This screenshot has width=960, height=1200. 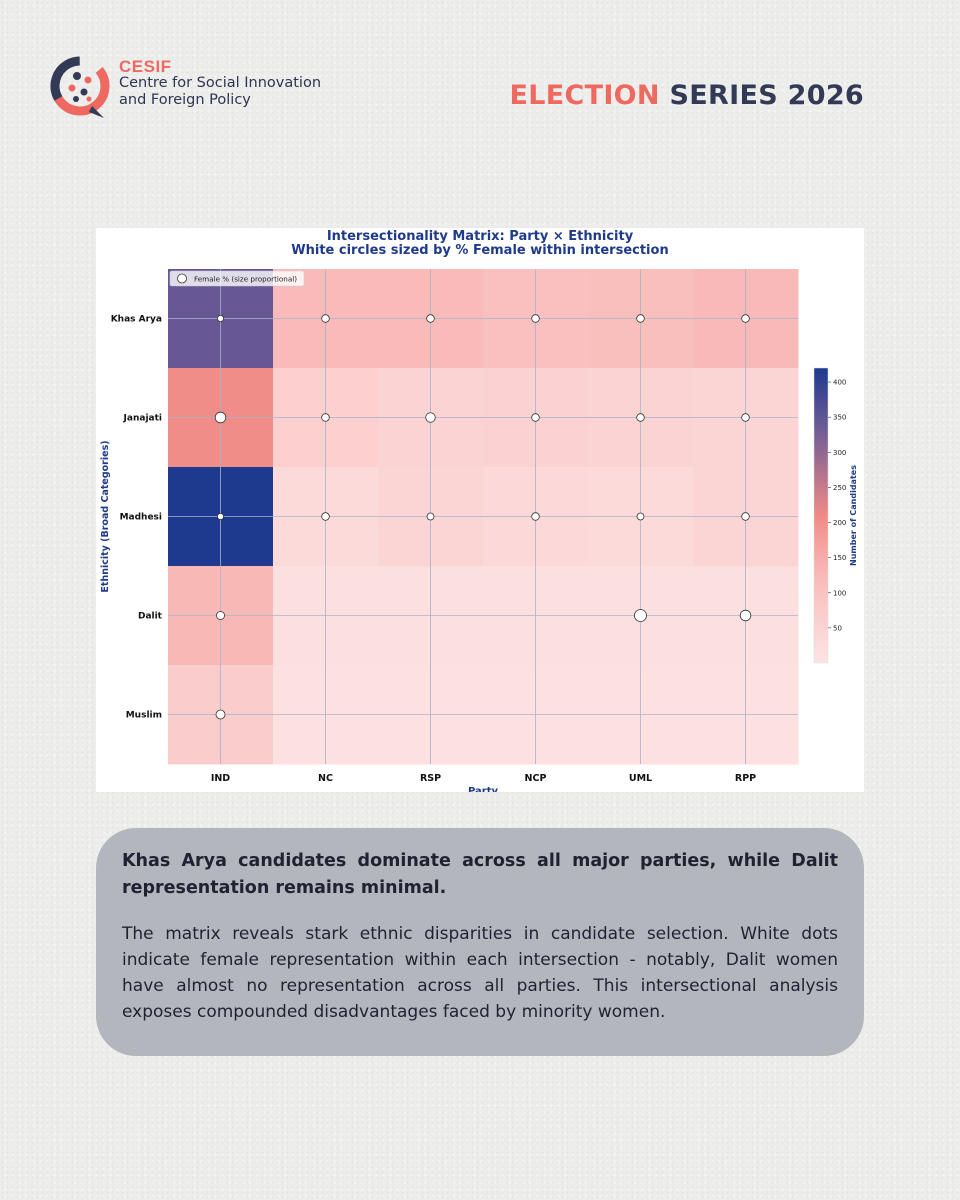 I want to click on cesif-logo-icon, so click(x=80, y=87).